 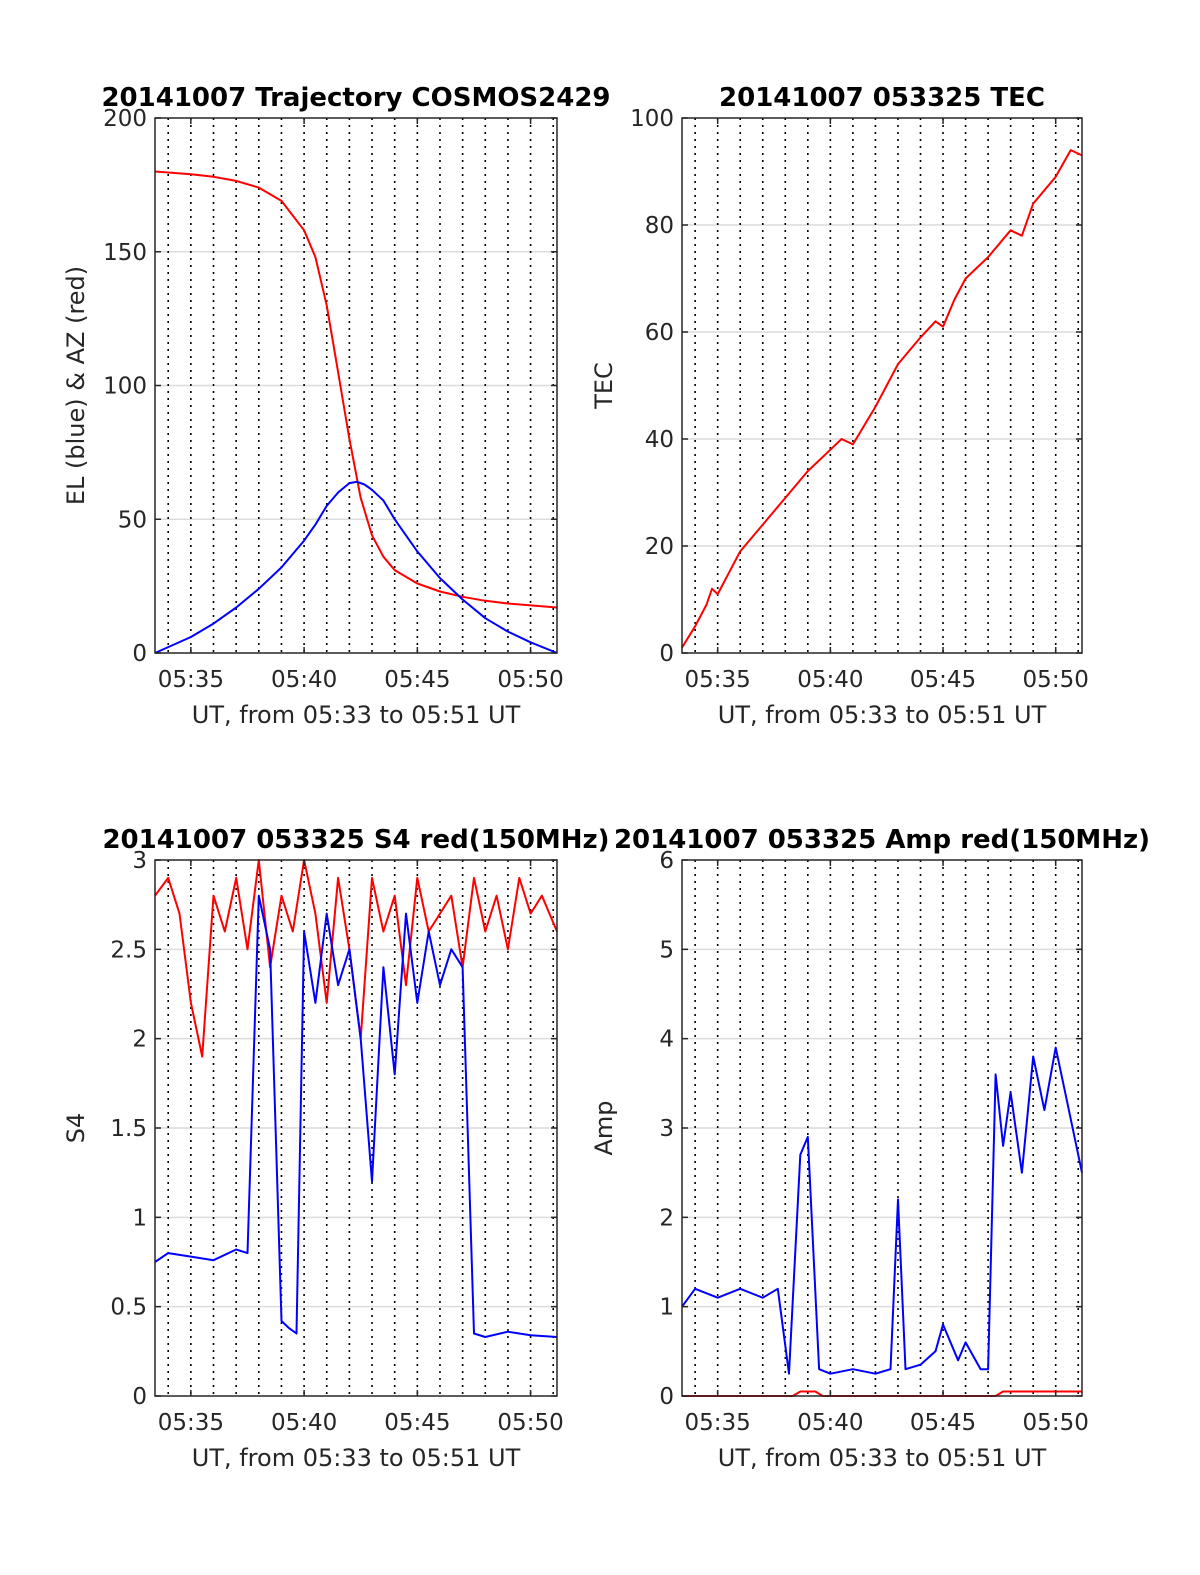 I want to click on tec-ytick-label: 100, so click(x=652, y=119).